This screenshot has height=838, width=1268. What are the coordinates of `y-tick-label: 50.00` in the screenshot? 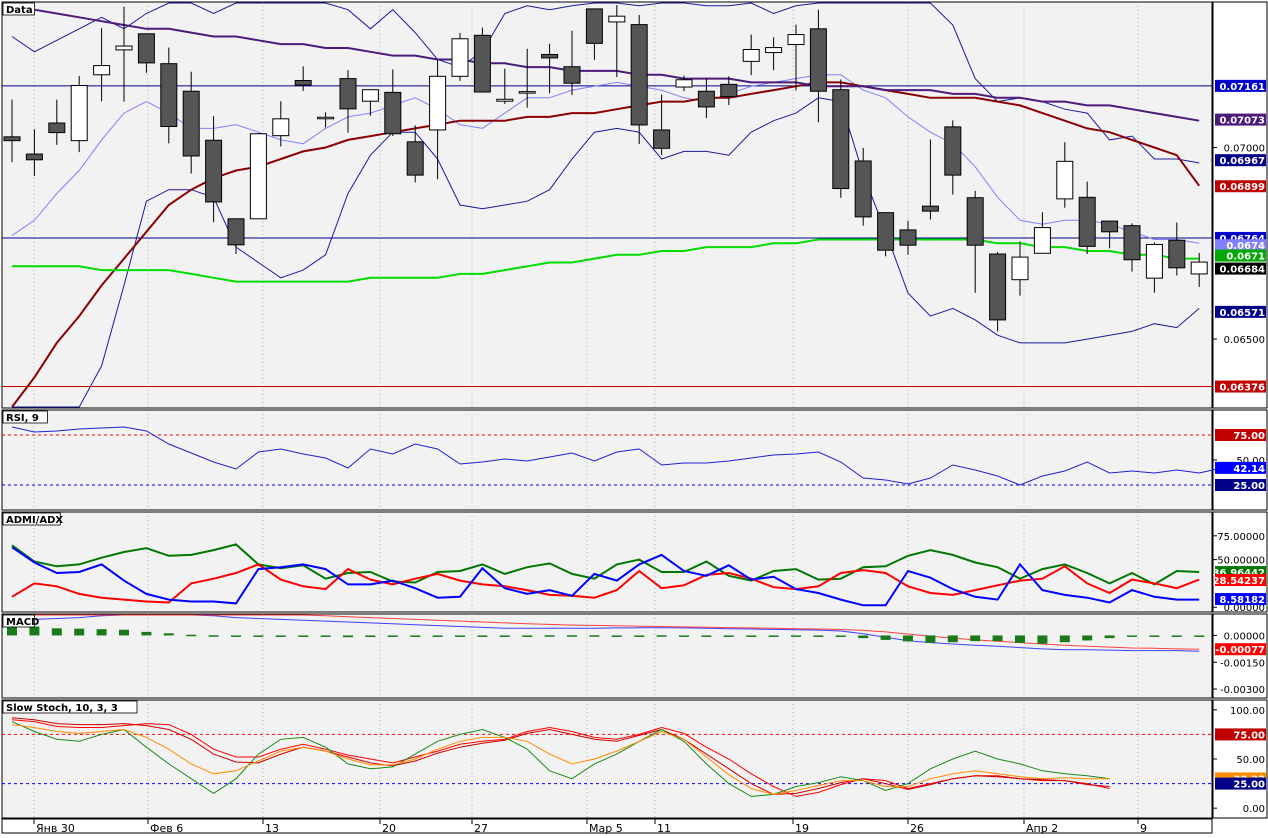 It's located at (1250, 760).